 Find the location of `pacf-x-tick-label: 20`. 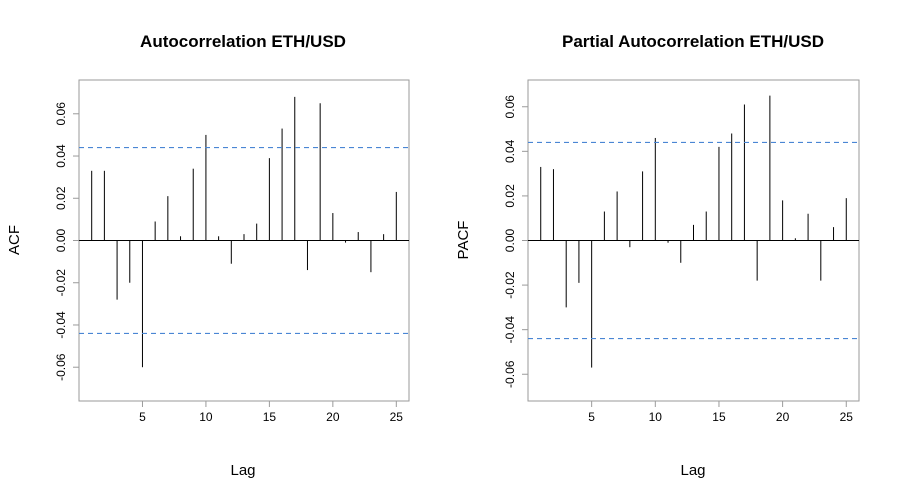

pacf-x-tick-label: 20 is located at coordinates (783, 417).